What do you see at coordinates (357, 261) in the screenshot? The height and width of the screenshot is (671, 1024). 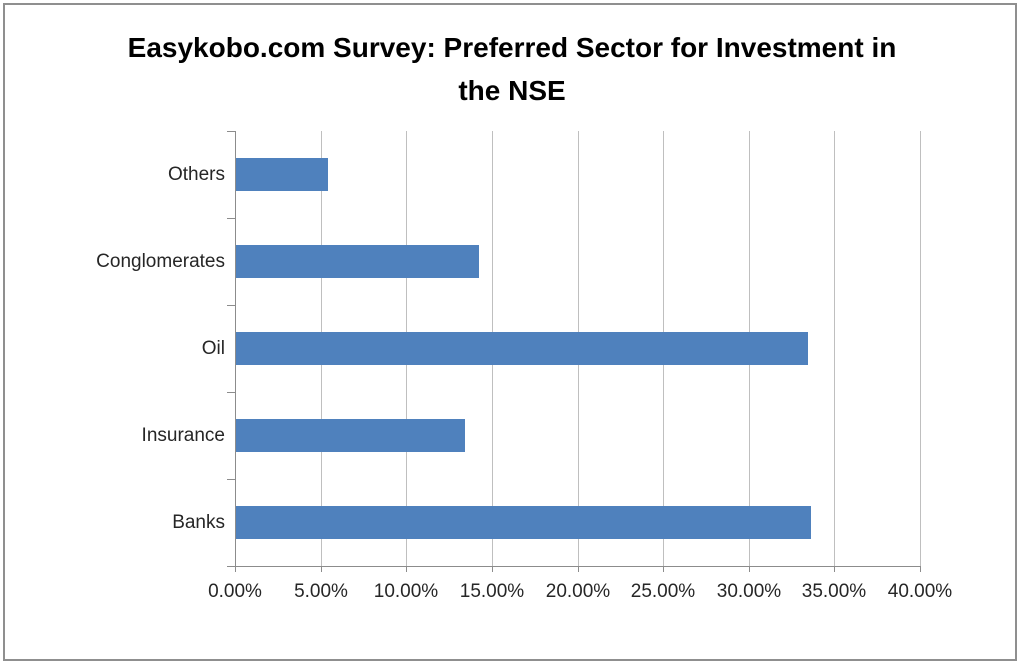 I see `bar-conglomerates` at bounding box center [357, 261].